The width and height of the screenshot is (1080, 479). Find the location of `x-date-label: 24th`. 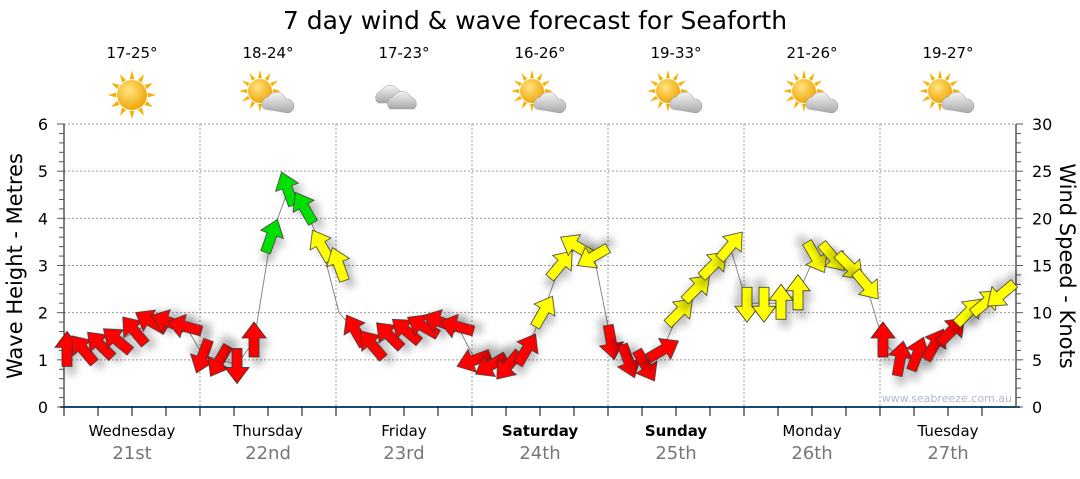

x-date-label: 24th is located at coordinates (539, 453).